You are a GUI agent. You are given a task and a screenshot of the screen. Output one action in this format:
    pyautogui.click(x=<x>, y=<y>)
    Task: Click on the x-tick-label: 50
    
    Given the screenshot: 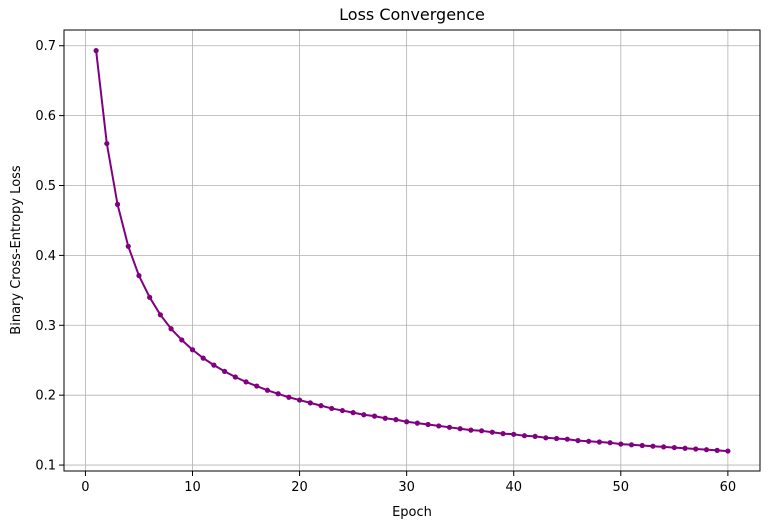 What is the action you would take?
    pyautogui.click(x=621, y=487)
    